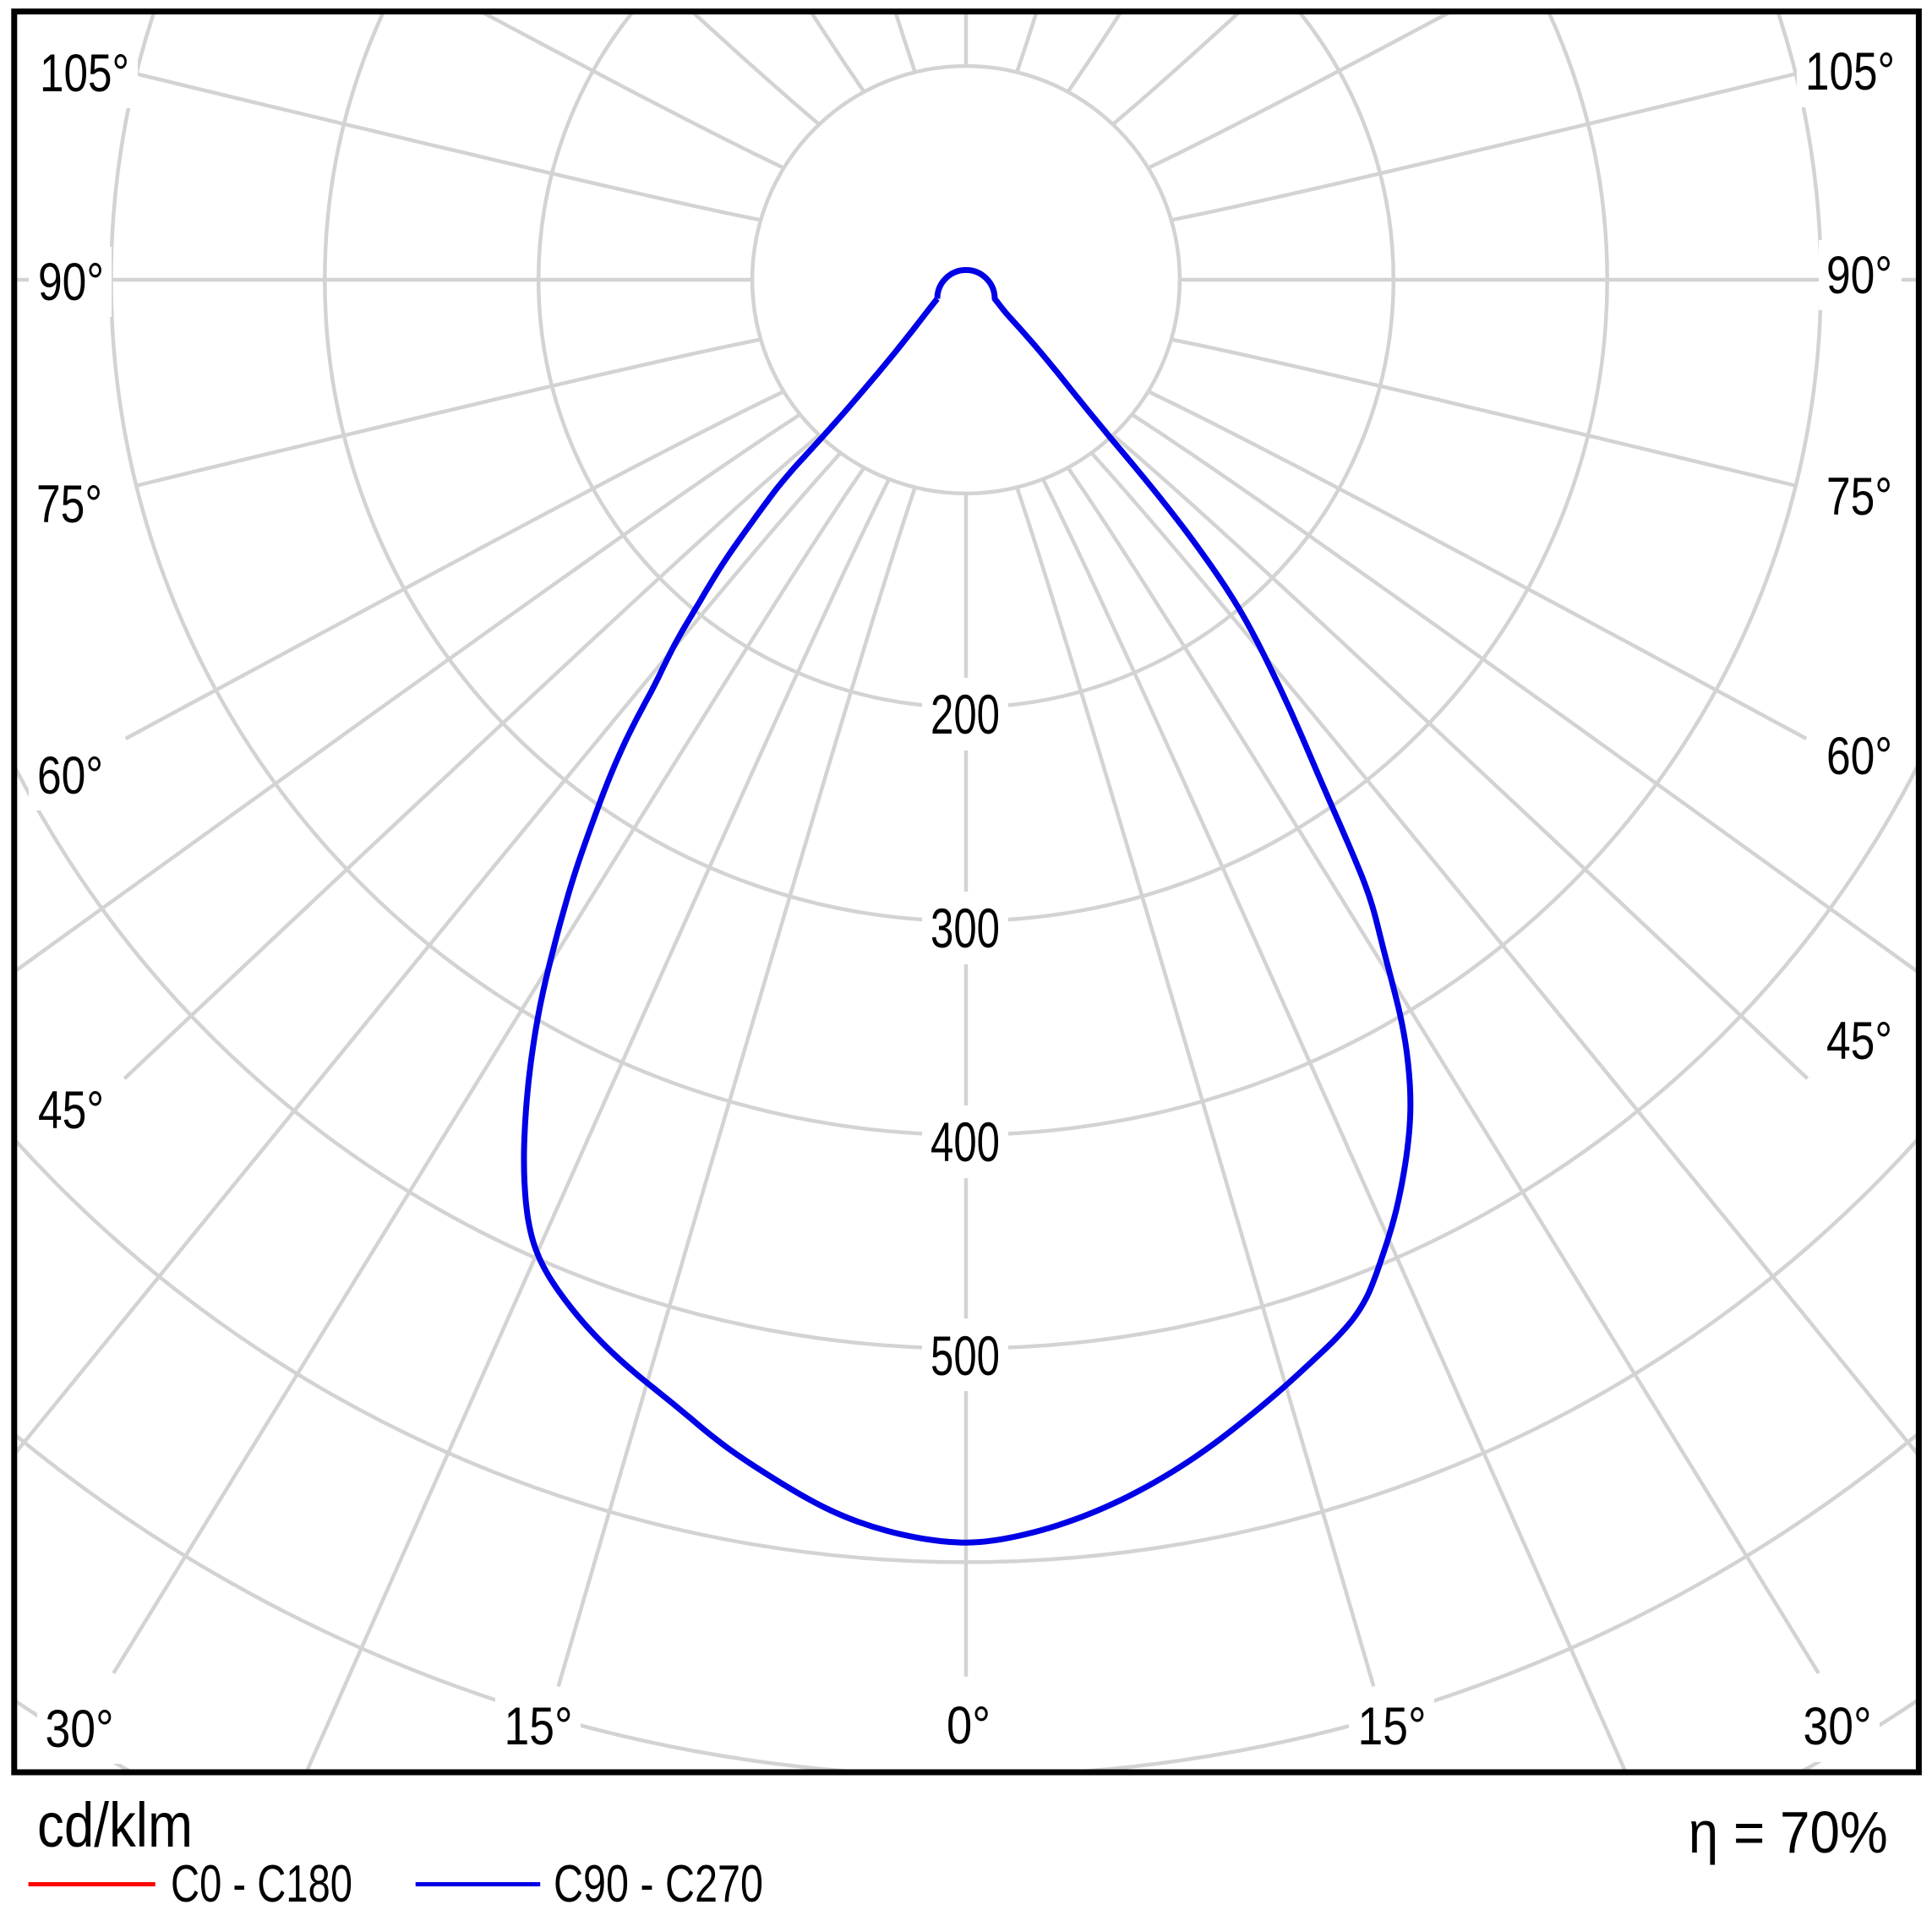 The width and height of the screenshot is (1932, 1932). Describe the element at coordinates (965, 714) in the screenshot. I see `svg-text: 200` at that location.